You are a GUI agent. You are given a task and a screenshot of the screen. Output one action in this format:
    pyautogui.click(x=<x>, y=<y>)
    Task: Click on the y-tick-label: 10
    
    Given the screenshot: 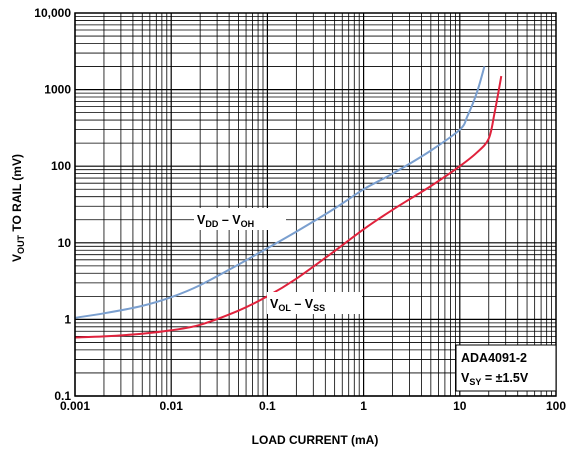 What is the action you would take?
    pyautogui.click(x=65, y=243)
    